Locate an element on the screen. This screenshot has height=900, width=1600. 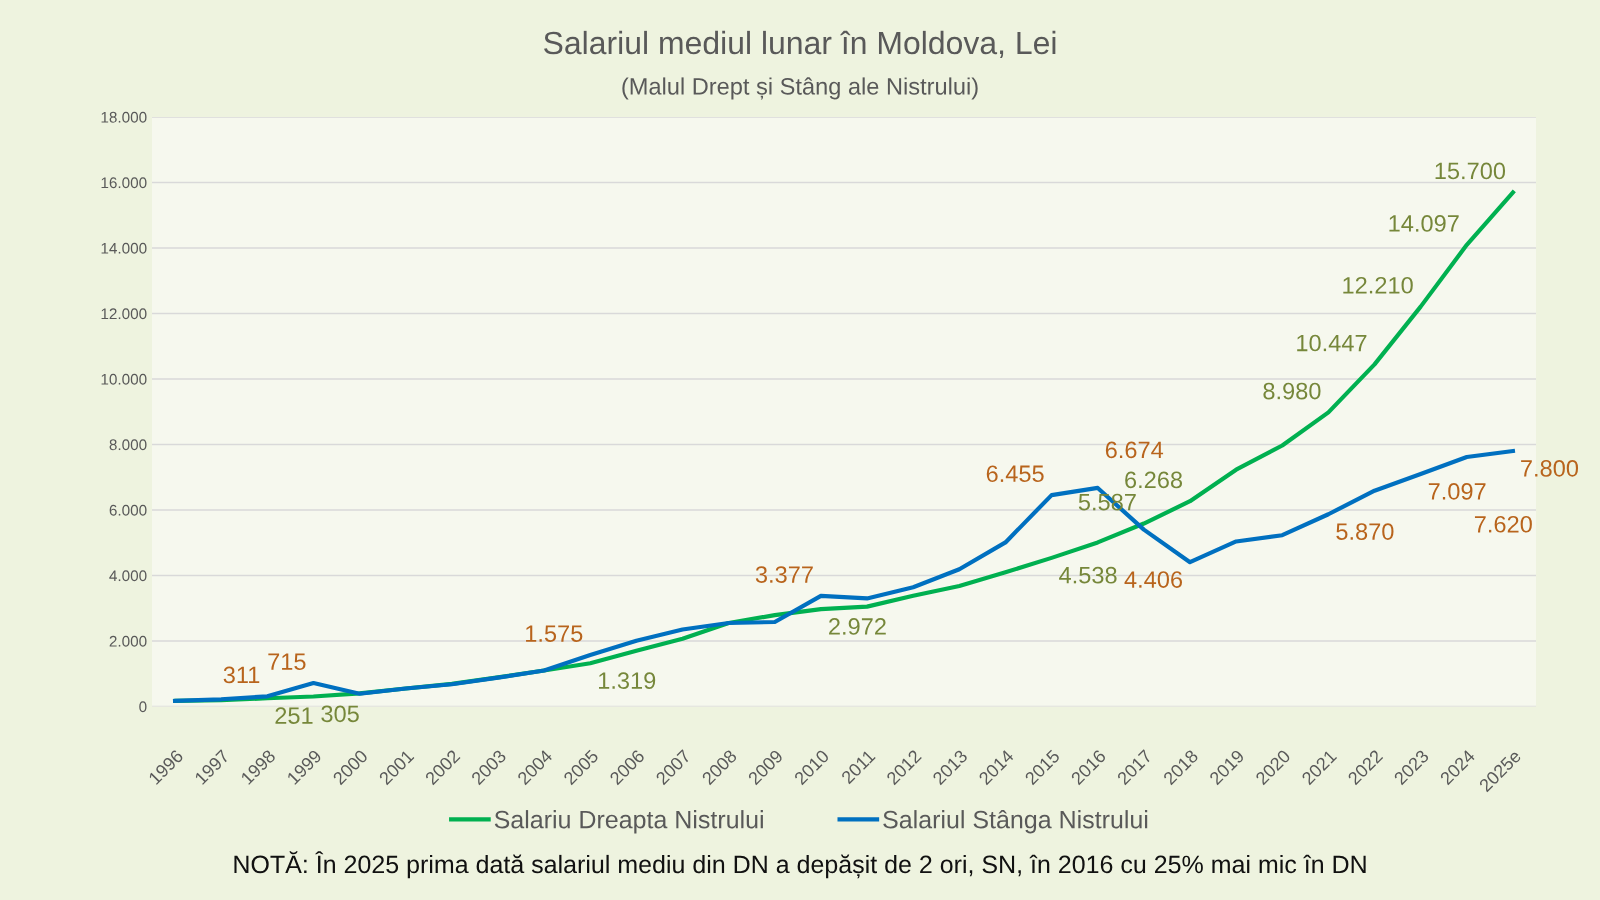
text: NOTĂ: În 2025 prima dată salariul mediu din DN a depășit de 2 ori, SN, în 2016 cu 25% mai mic în DN is located at coordinates (800, 865).